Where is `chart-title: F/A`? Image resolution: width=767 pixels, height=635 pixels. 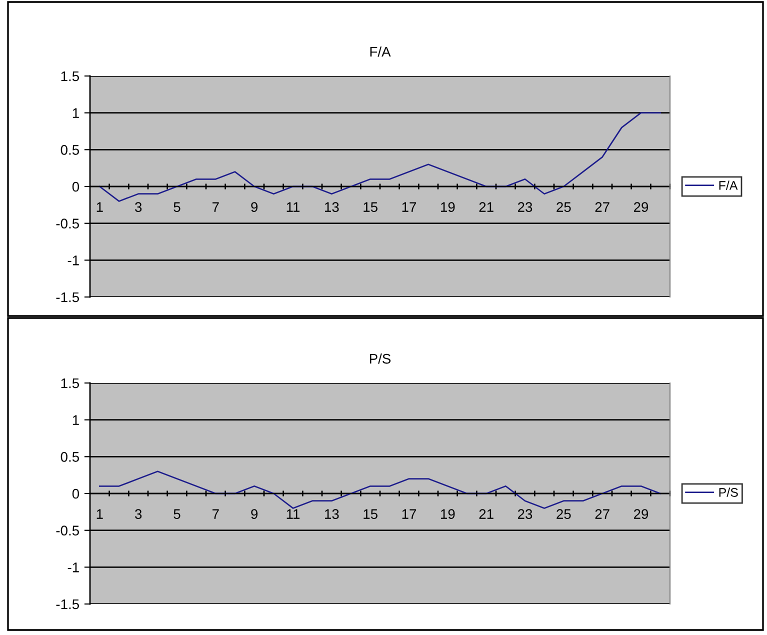 chart-title: F/A is located at coordinates (380, 51).